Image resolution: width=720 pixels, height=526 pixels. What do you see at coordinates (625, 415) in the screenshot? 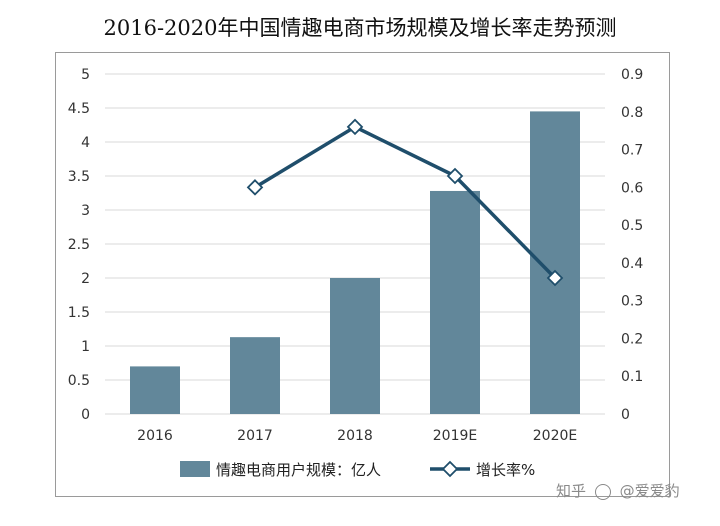
I see `y-right-tick-label: 0` at bounding box center [625, 415].